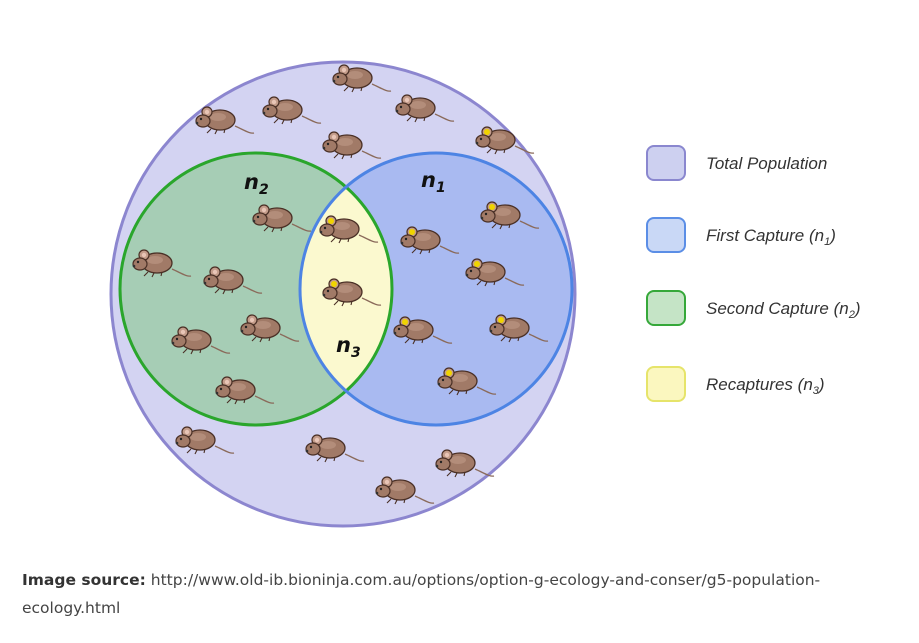  What do you see at coordinates (433, 182) in the screenshot?
I see `label-n1: n1` at bounding box center [433, 182].